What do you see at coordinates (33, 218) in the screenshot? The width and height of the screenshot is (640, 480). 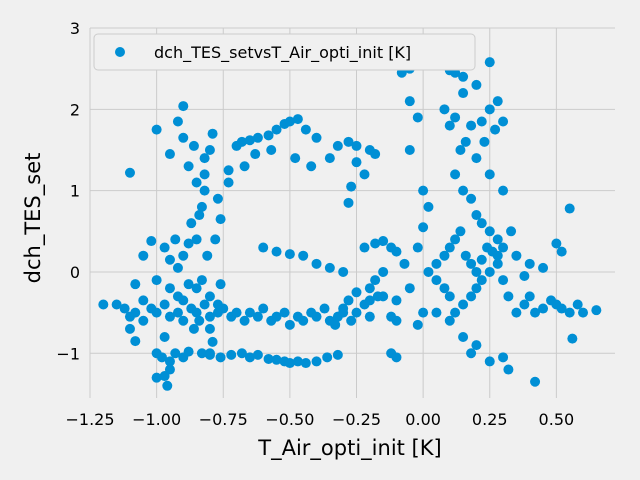 I see `y-axis-label: dch_TES_set` at bounding box center [33, 218].